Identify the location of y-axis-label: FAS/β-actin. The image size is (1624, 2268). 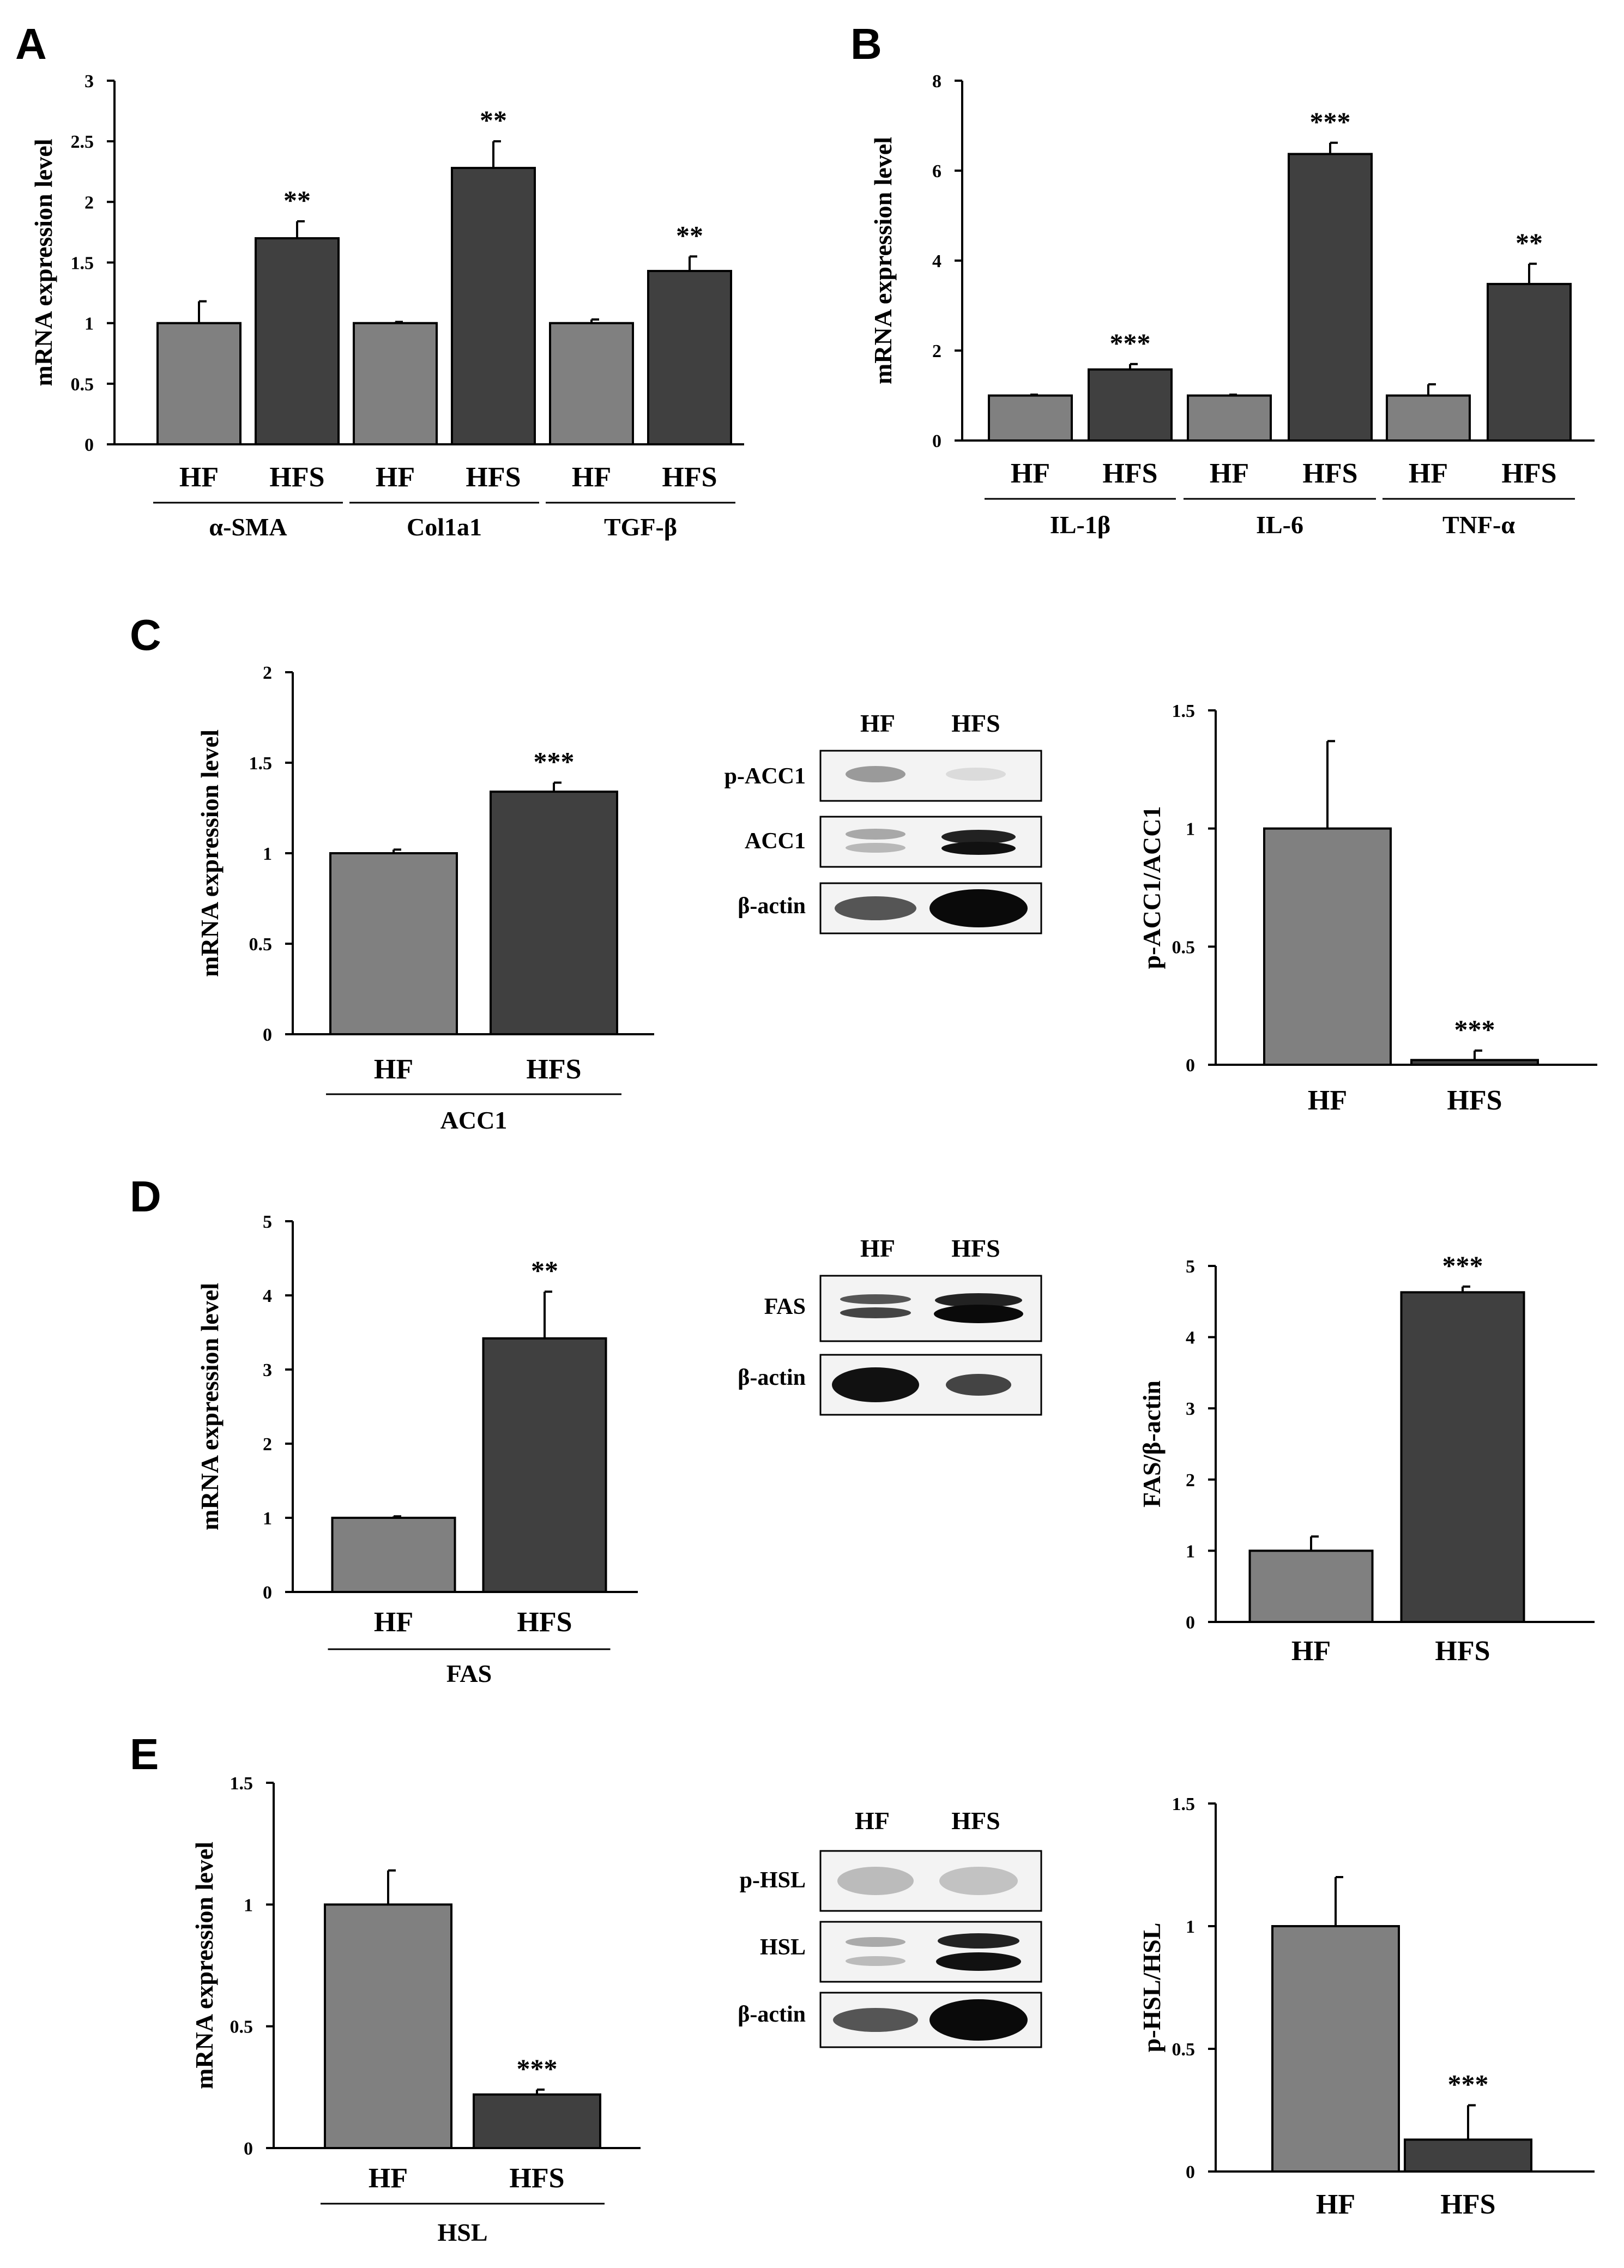
(1152, 1443).